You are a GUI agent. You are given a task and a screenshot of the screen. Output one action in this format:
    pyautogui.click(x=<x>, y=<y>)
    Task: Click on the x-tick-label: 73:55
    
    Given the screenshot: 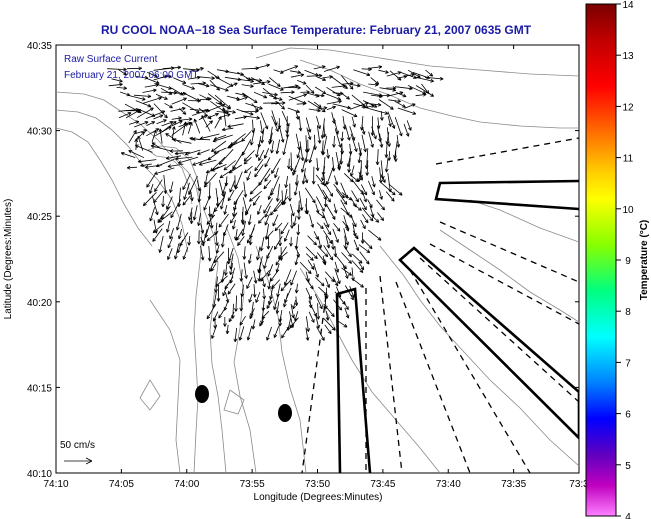 What is the action you would take?
    pyautogui.click(x=252, y=484)
    